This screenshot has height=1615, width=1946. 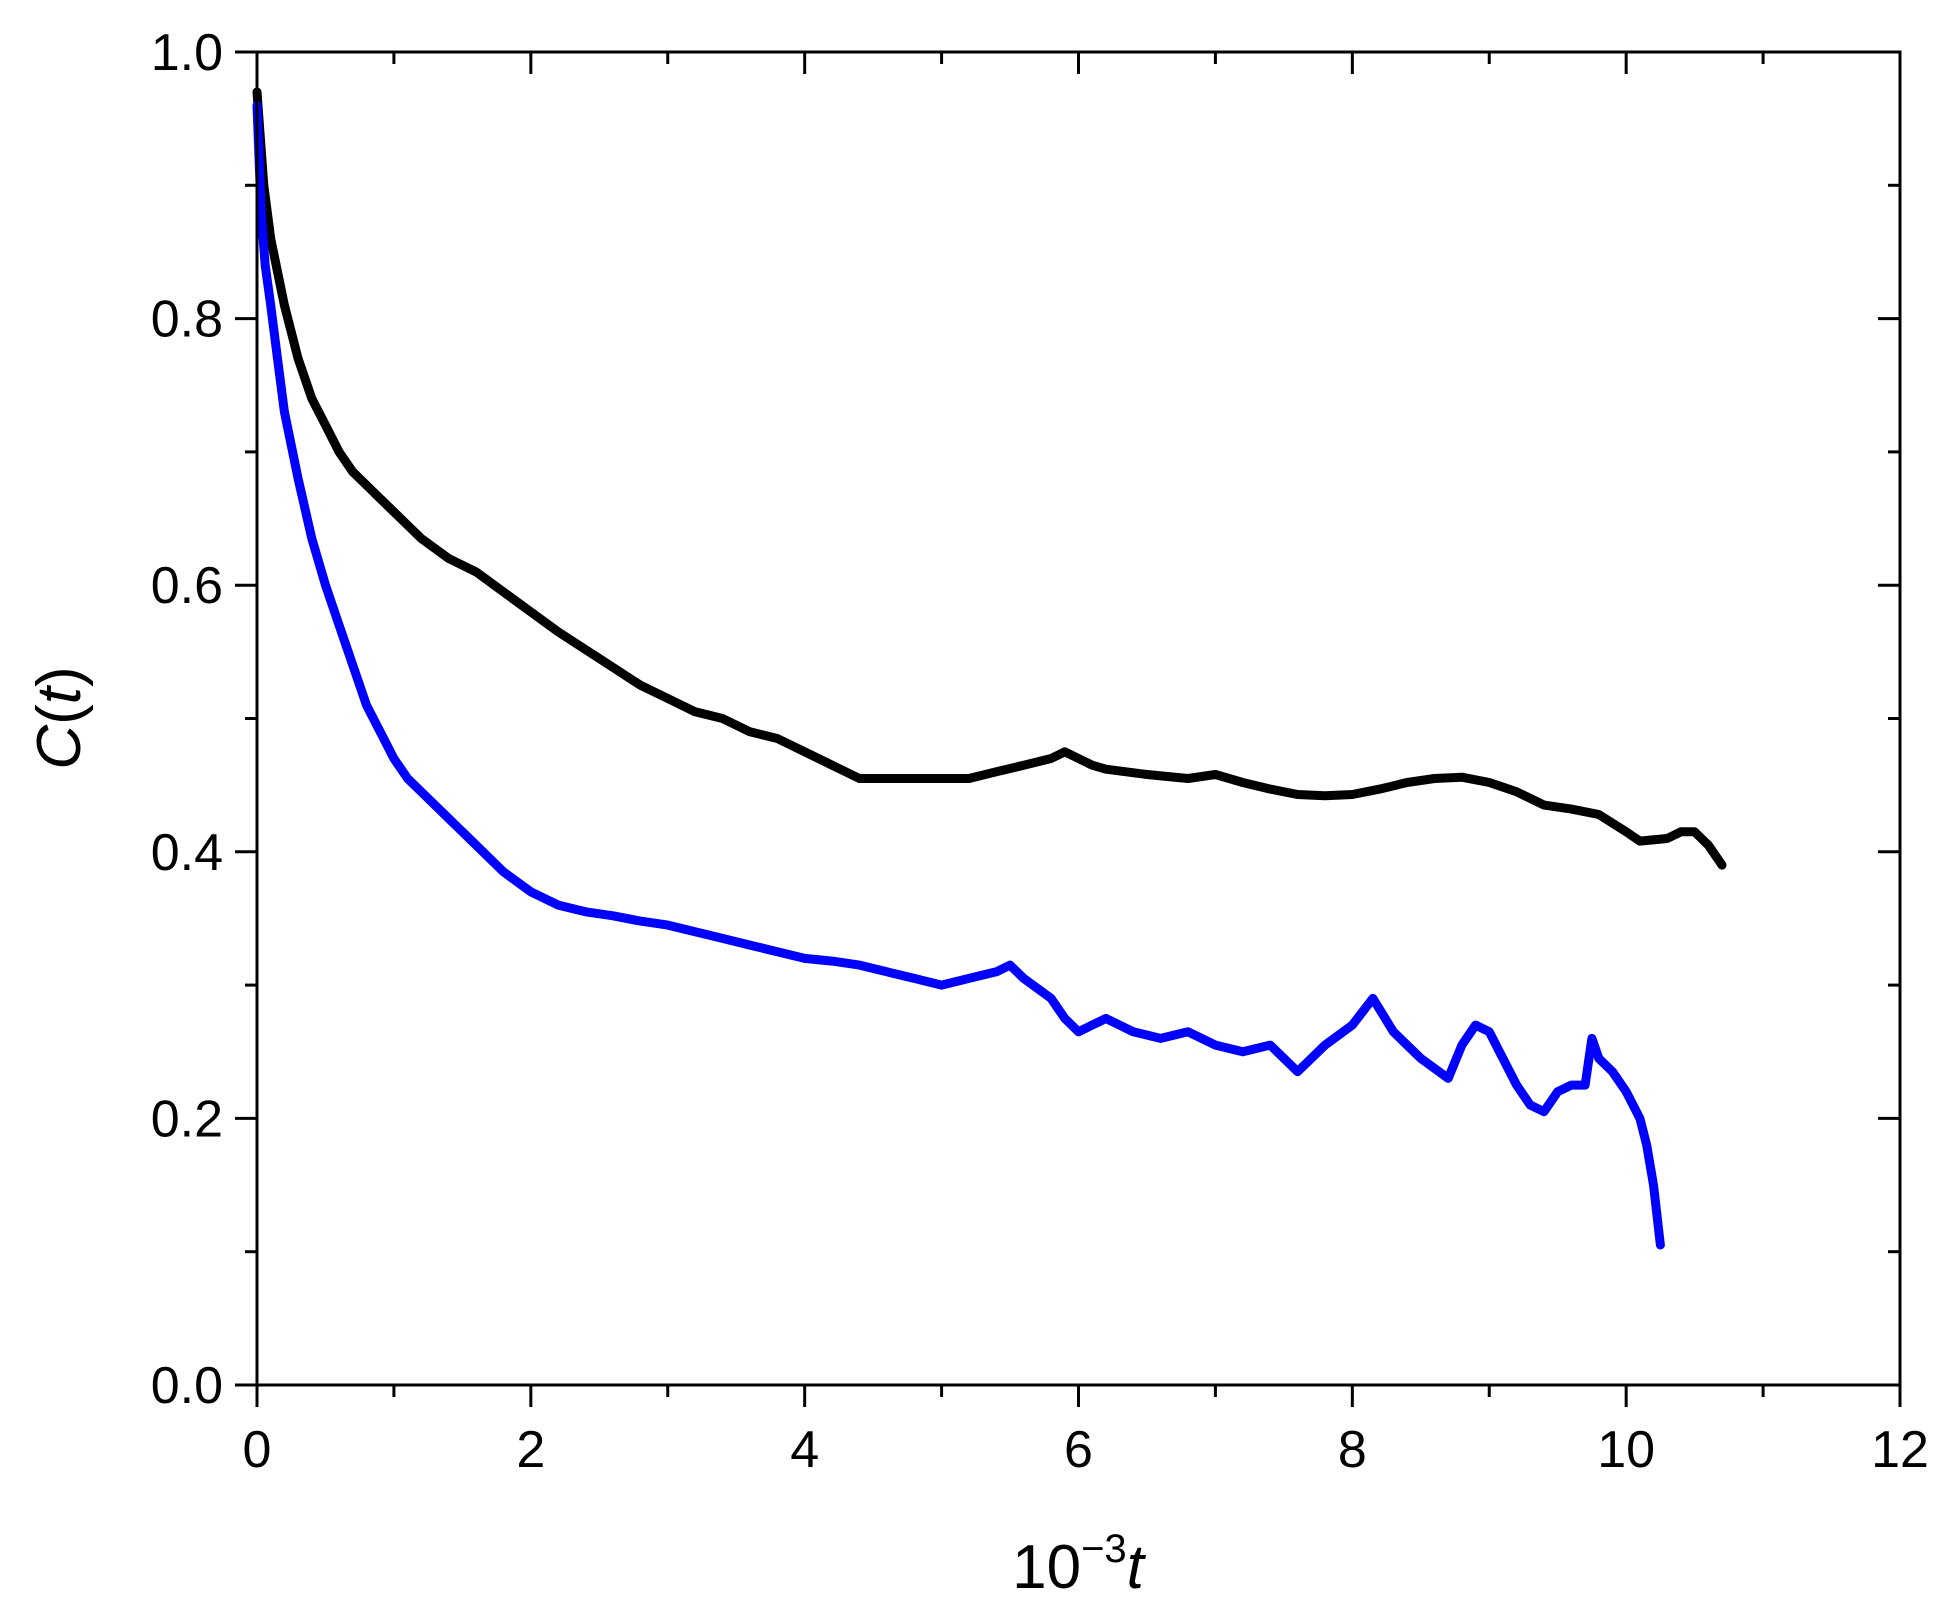 What do you see at coordinates (804, 1450) in the screenshot?
I see `x-tick-label: 4` at bounding box center [804, 1450].